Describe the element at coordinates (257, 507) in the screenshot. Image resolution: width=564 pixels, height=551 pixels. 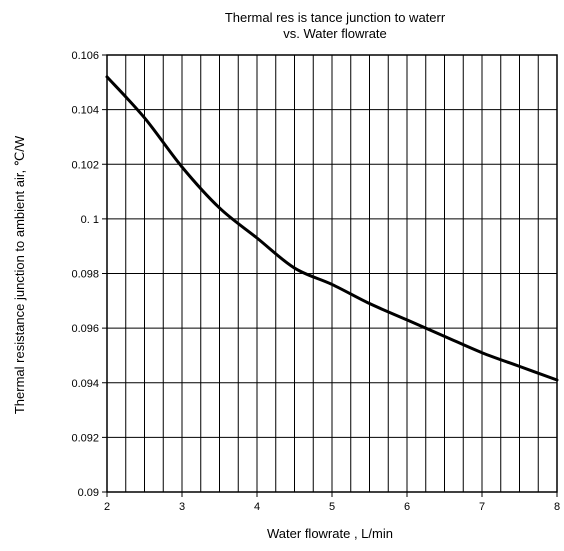
I see `x-tick-label: 4` at that location.